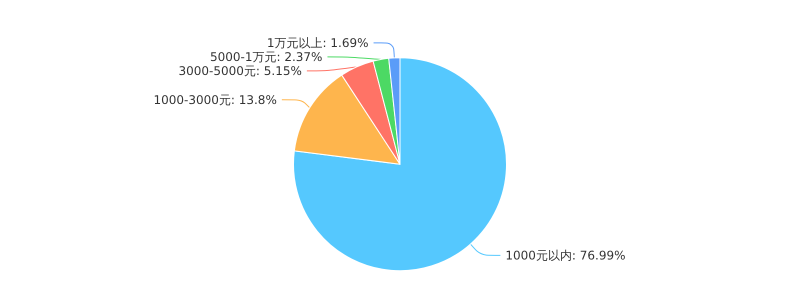 This screenshot has width=800, height=300. I want to click on slice-label: 1000元以内: 76.99%, so click(565, 255).